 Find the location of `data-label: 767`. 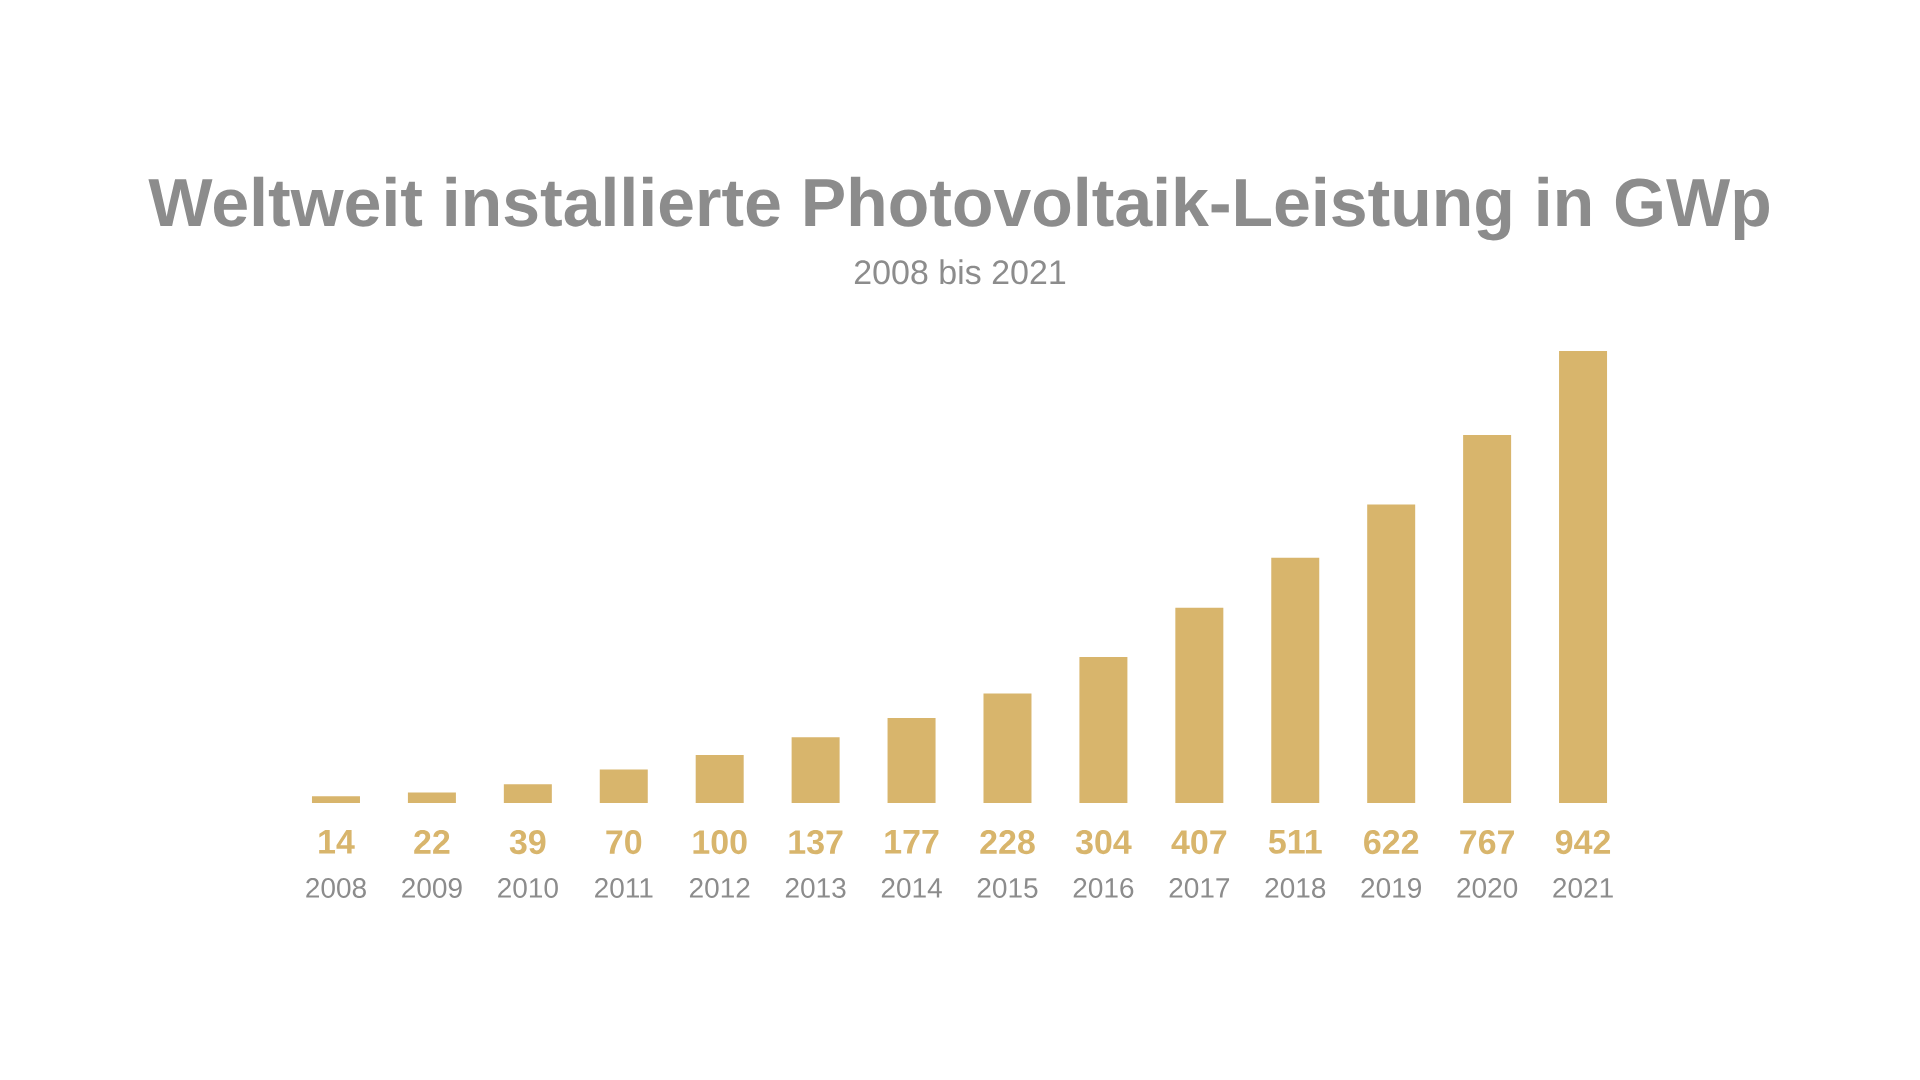

data-label: 767 is located at coordinates (1487, 842).